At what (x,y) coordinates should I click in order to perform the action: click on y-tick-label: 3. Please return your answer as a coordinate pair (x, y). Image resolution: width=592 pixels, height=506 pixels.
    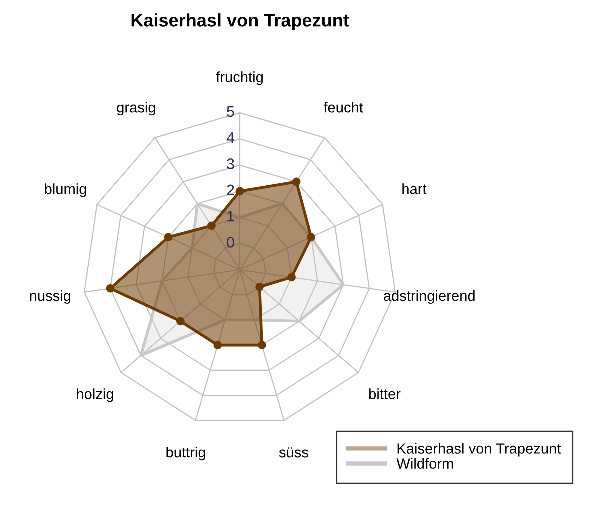
    Looking at the image, I should click on (230, 164).